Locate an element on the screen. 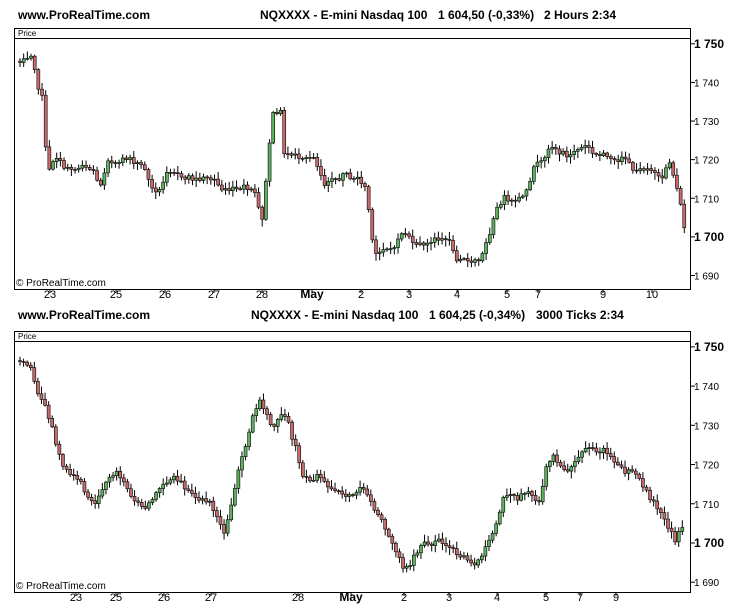 The image size is (731, 612). x-tick-label: 23 is located at coordinates (50, 295).